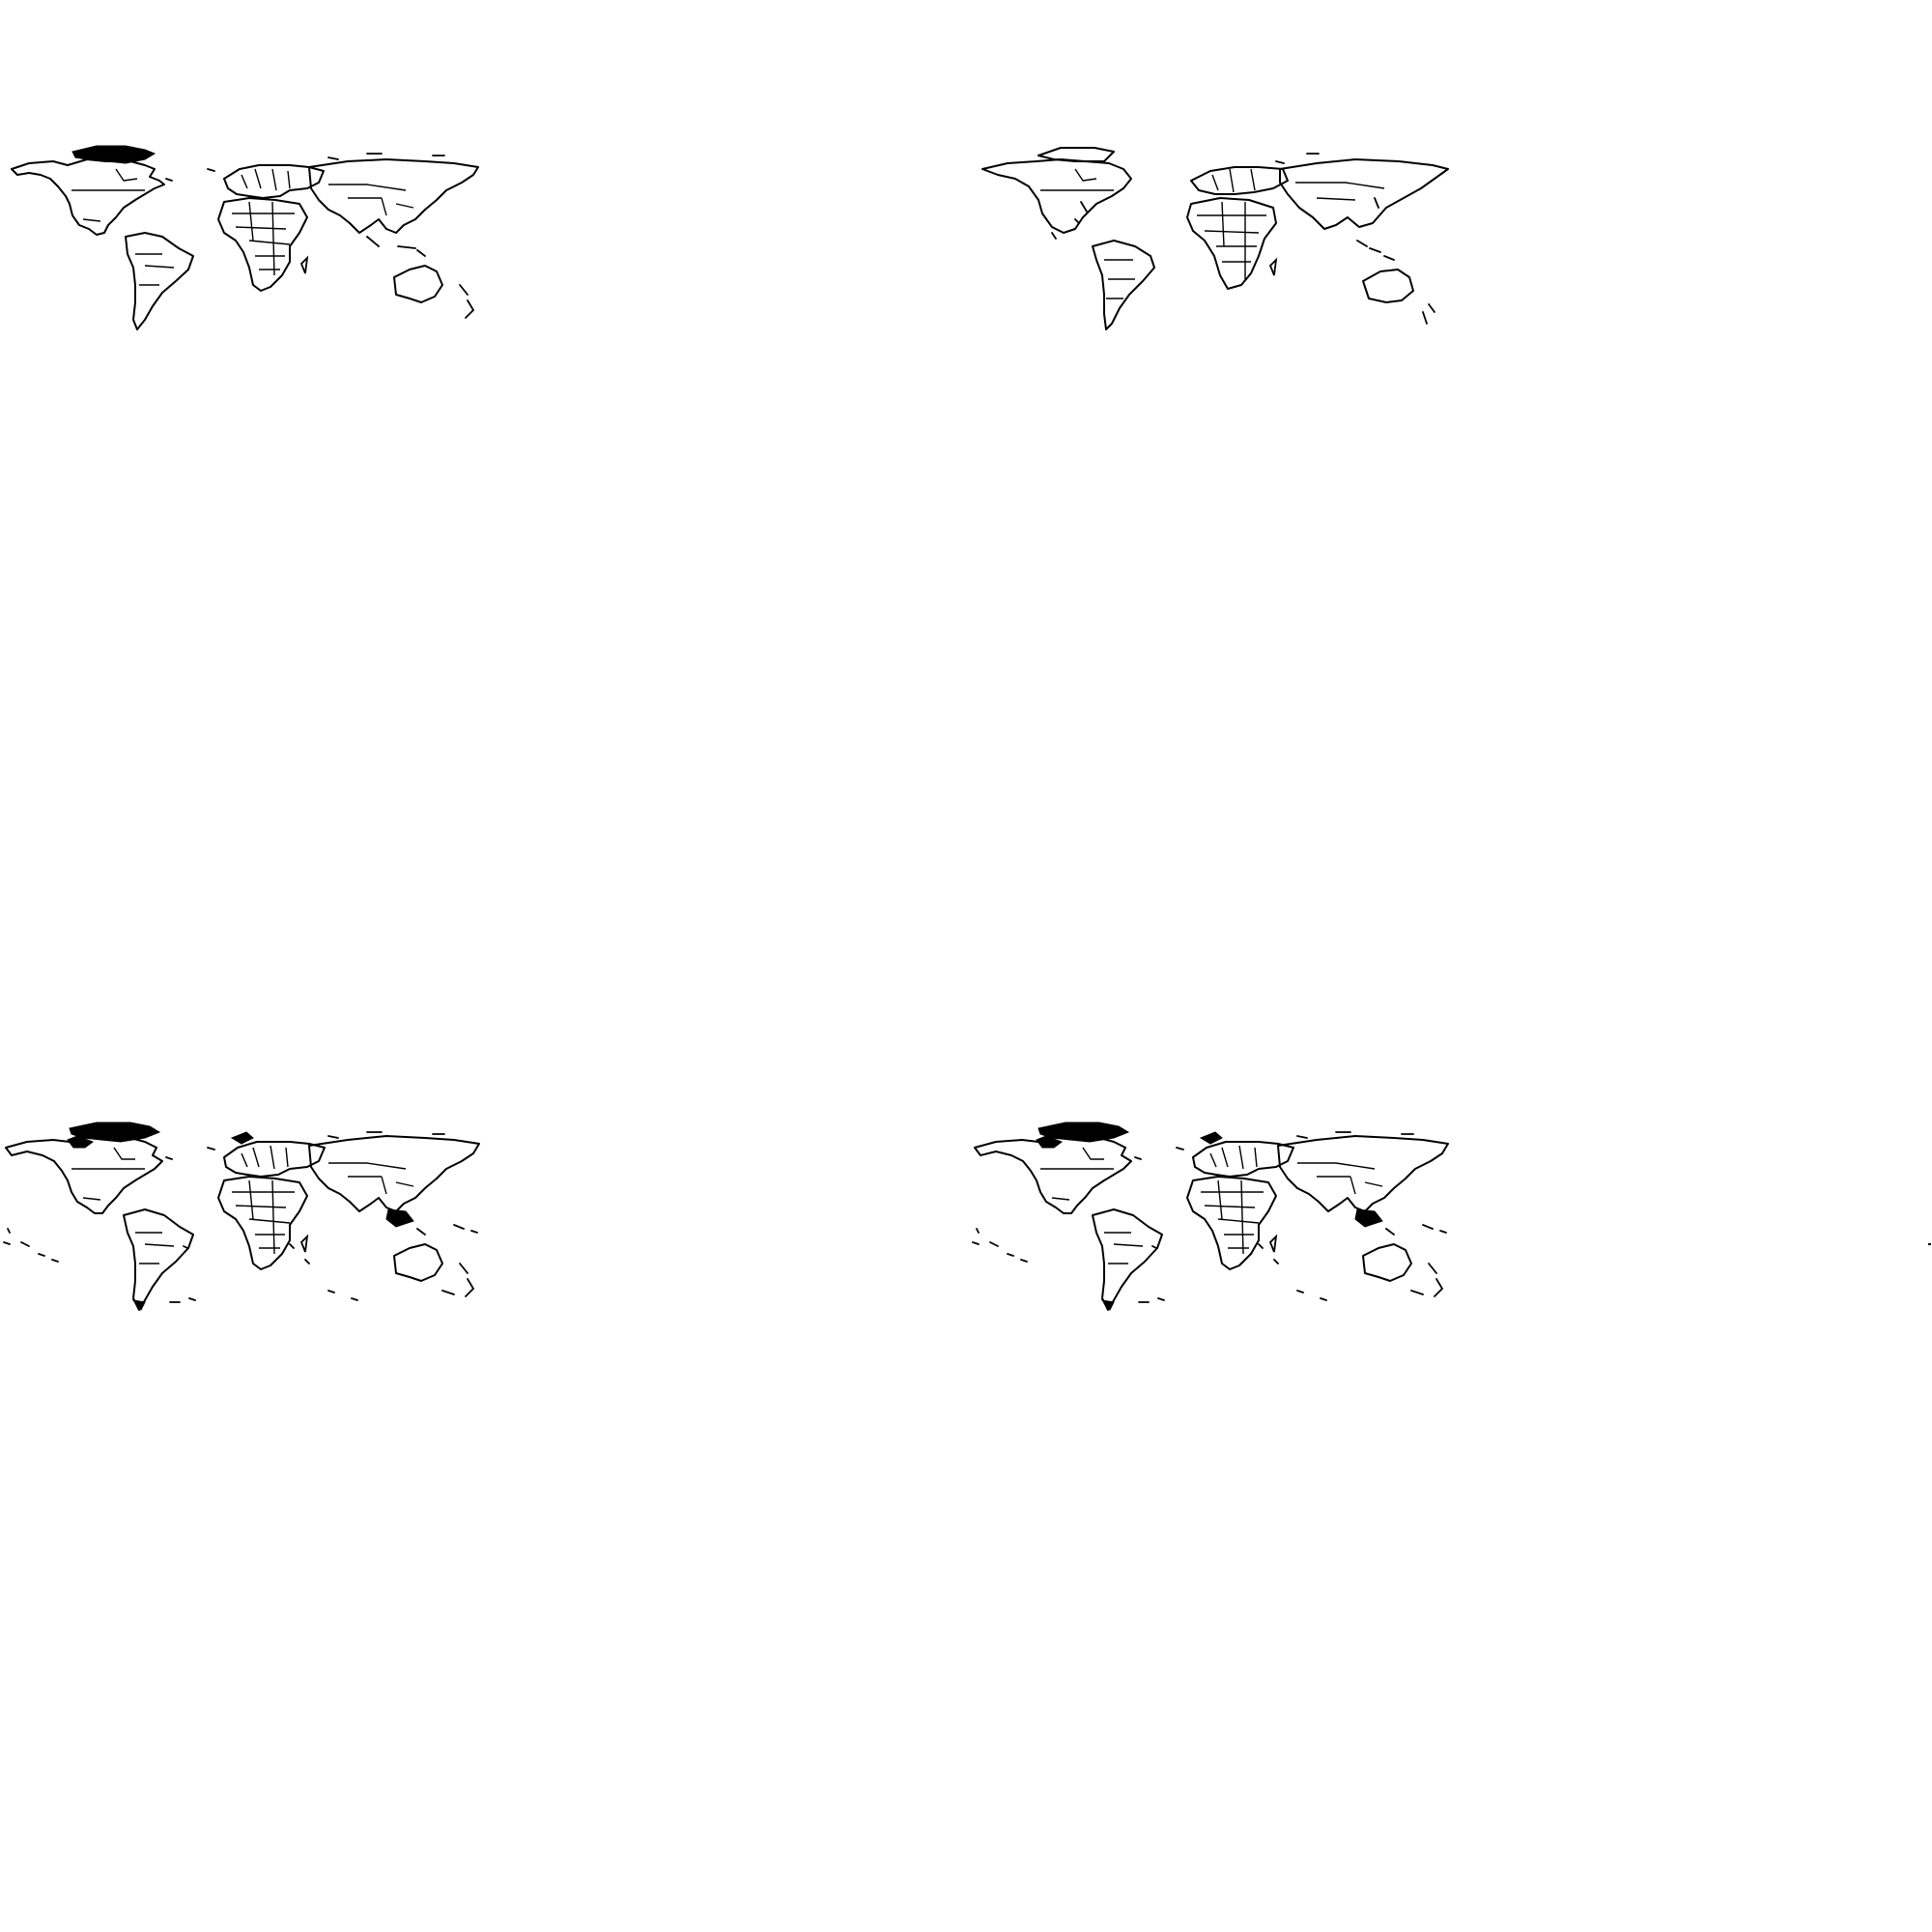  I want to click on edge-mark, so click(1929, 1244).